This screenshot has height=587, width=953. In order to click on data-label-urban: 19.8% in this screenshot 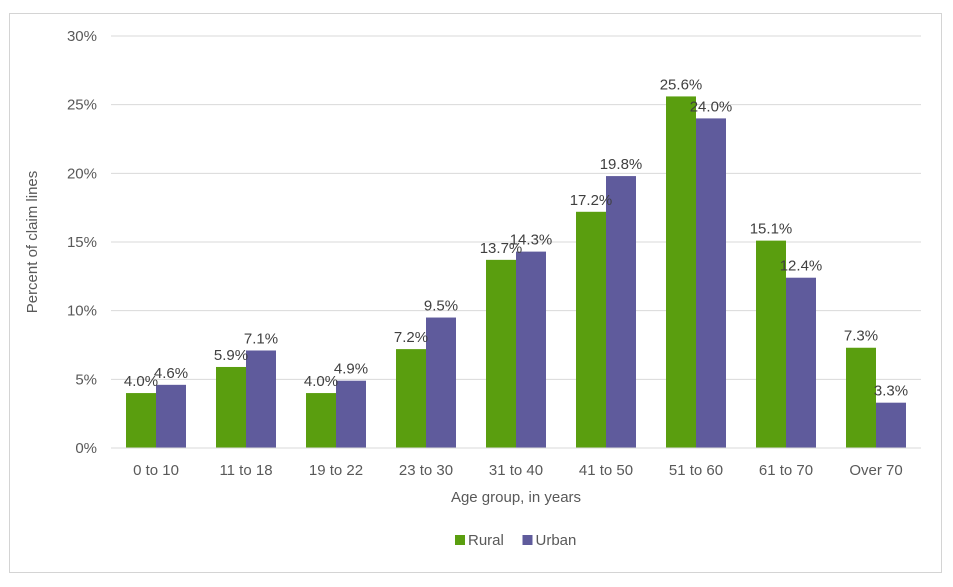, I will do `click(621, 164)`.